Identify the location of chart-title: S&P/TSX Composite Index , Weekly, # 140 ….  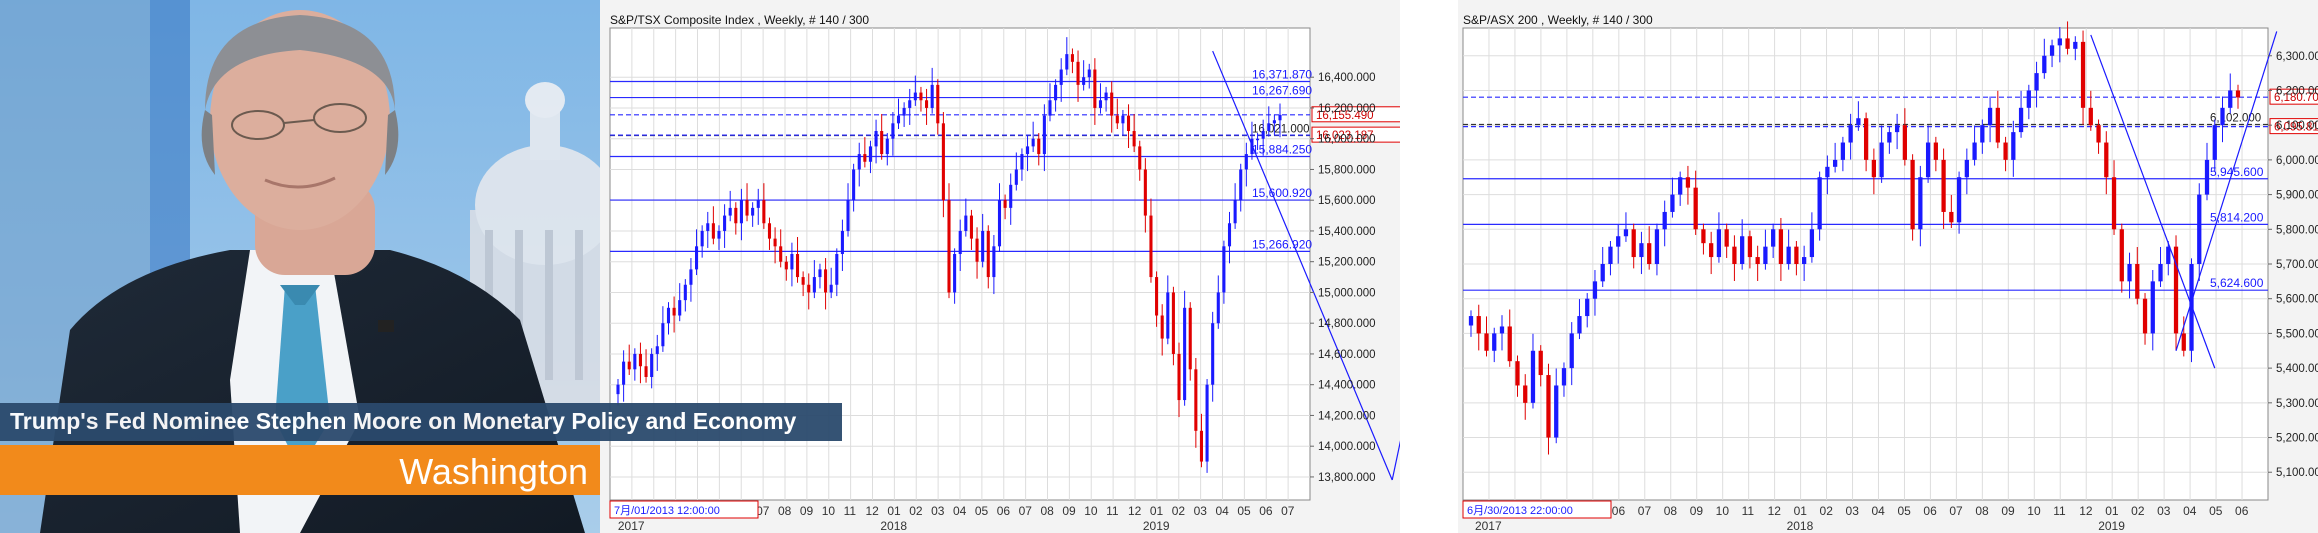
(739, 20).